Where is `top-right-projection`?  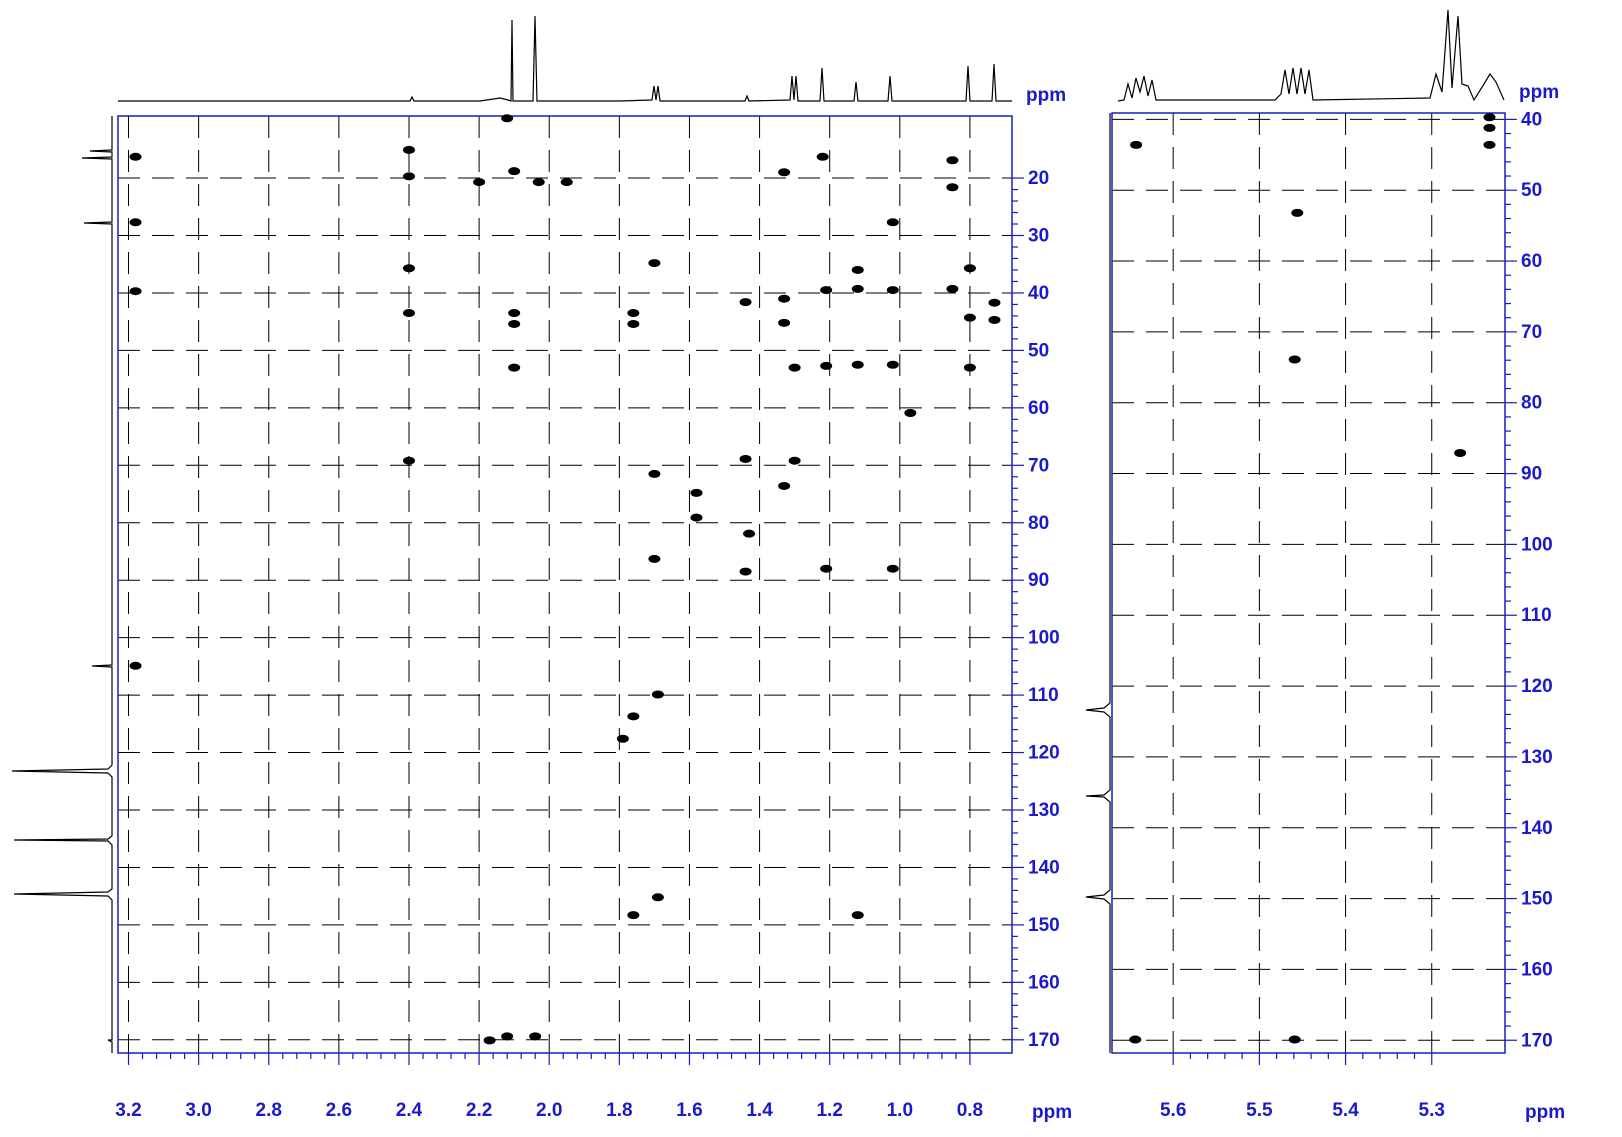
top-right-projection is located at coordinates (1311, 55).